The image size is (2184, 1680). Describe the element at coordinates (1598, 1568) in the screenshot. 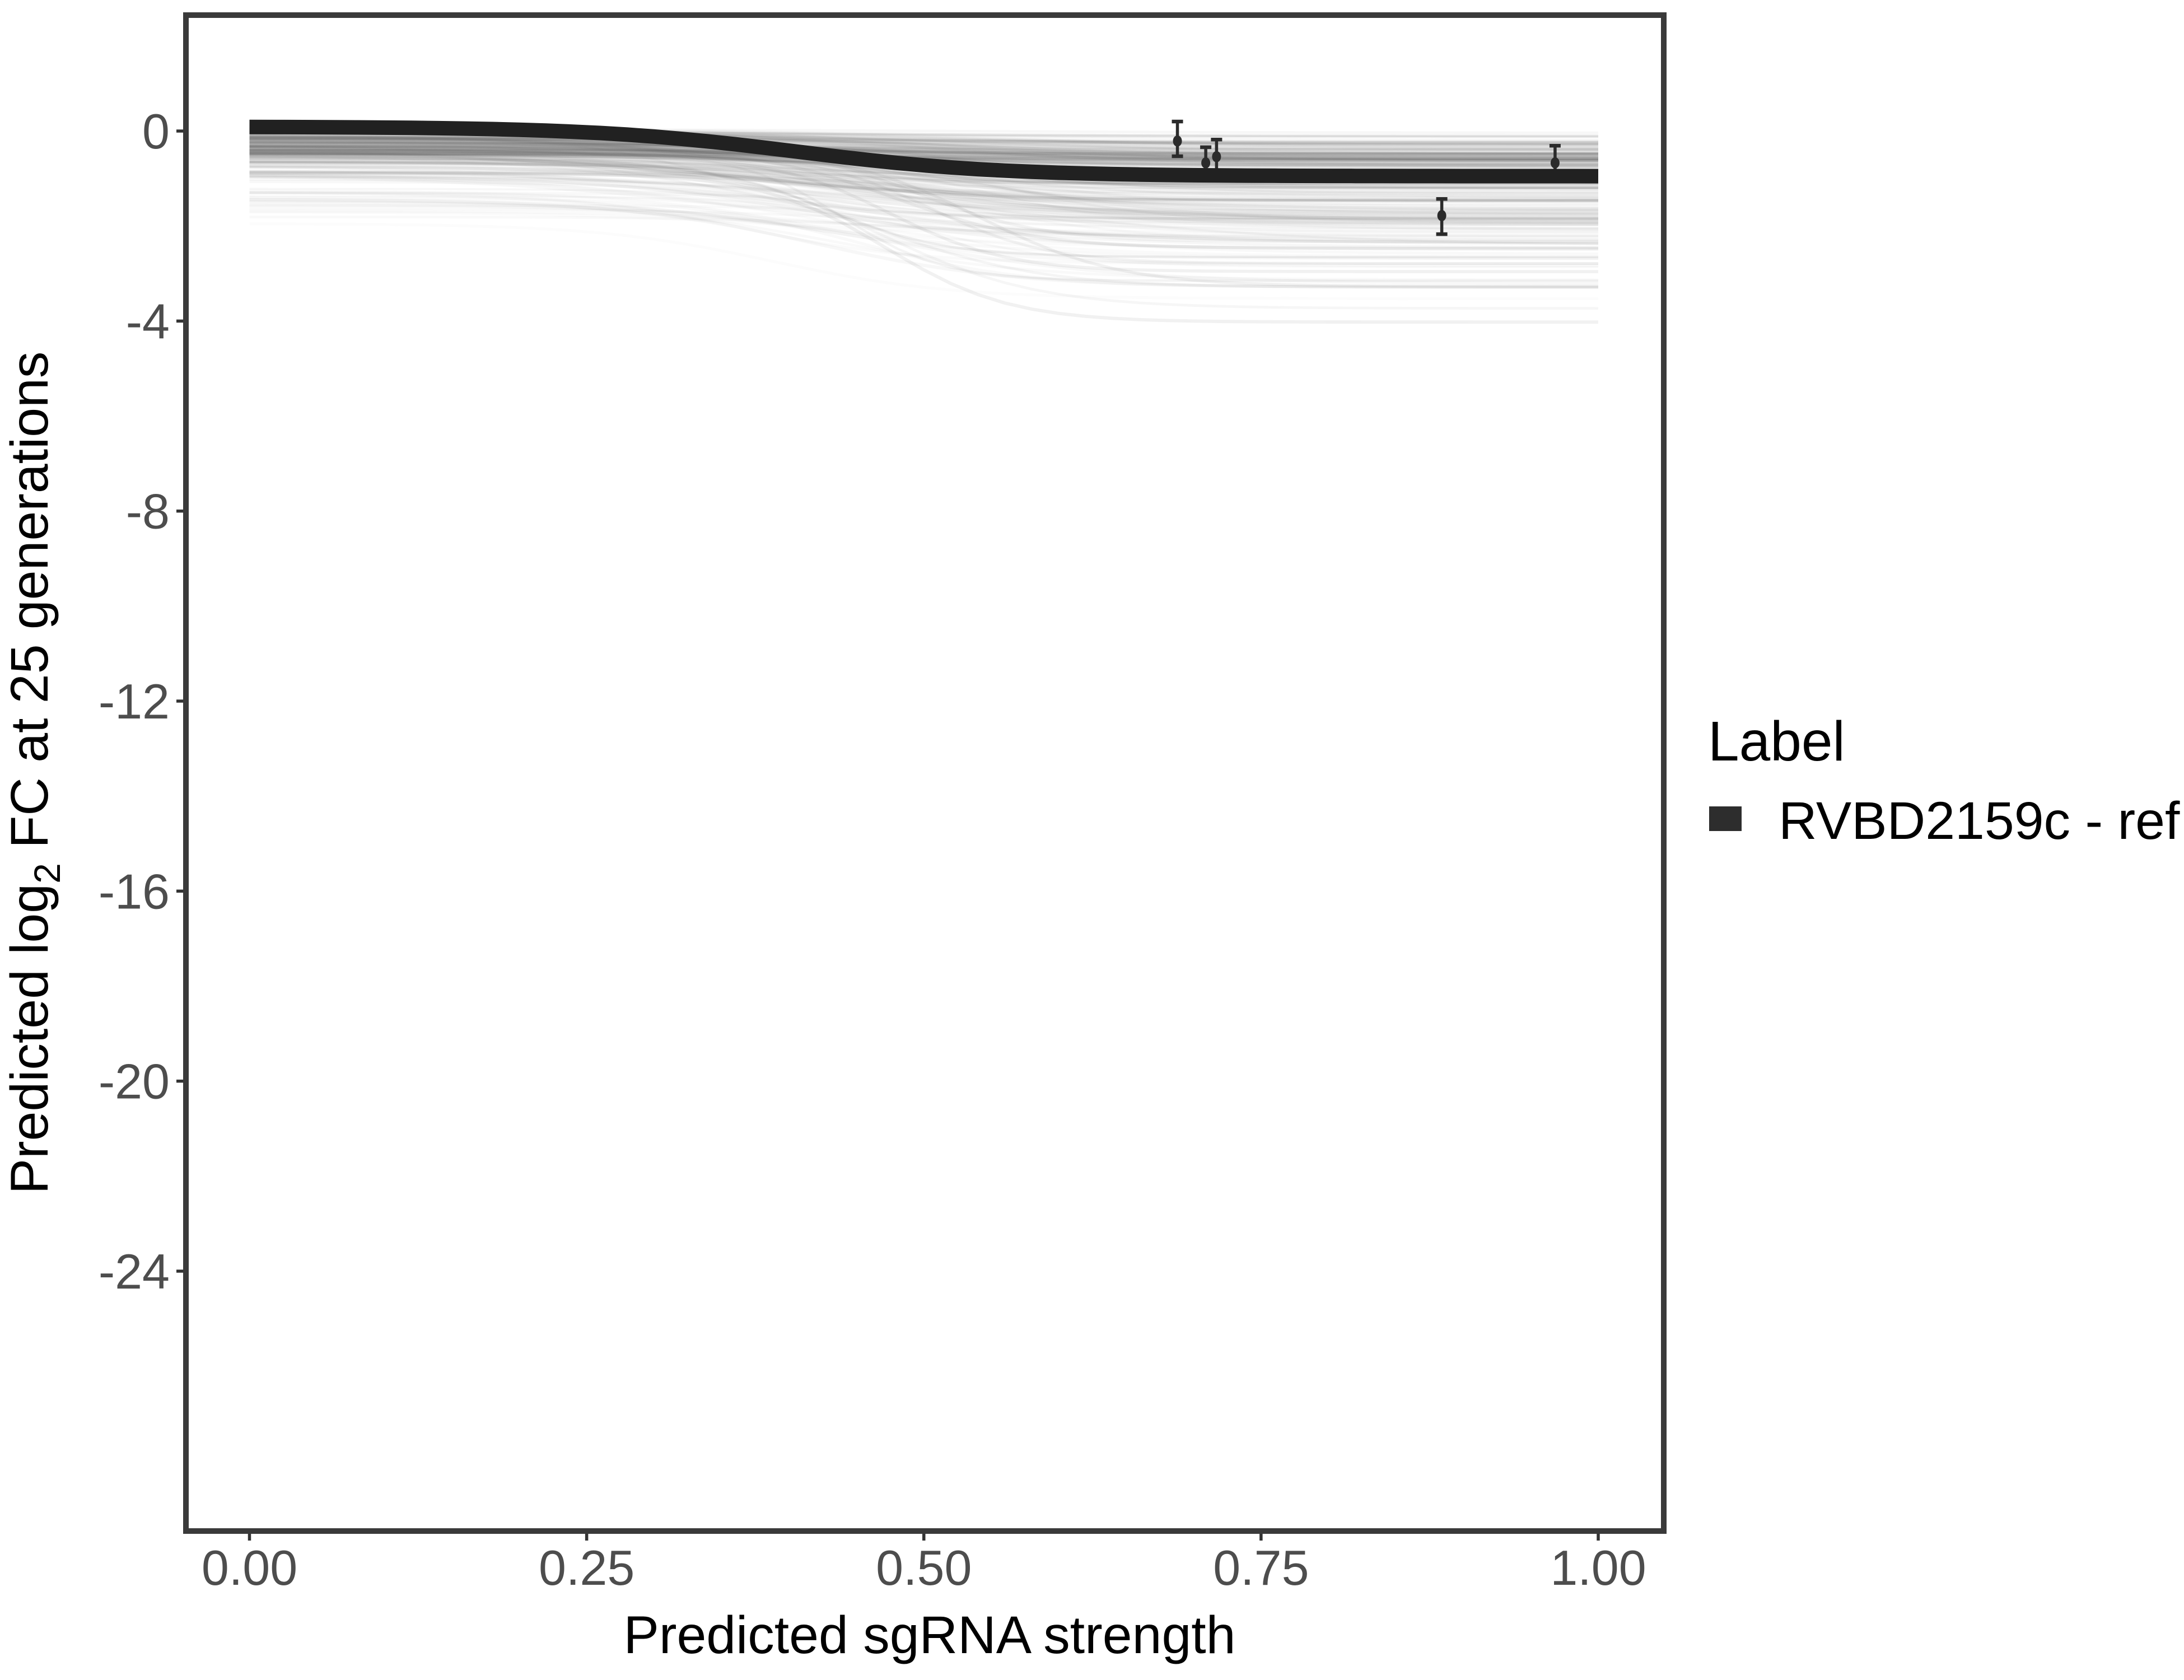

I see `x-tick-label: 1.00` at that location.